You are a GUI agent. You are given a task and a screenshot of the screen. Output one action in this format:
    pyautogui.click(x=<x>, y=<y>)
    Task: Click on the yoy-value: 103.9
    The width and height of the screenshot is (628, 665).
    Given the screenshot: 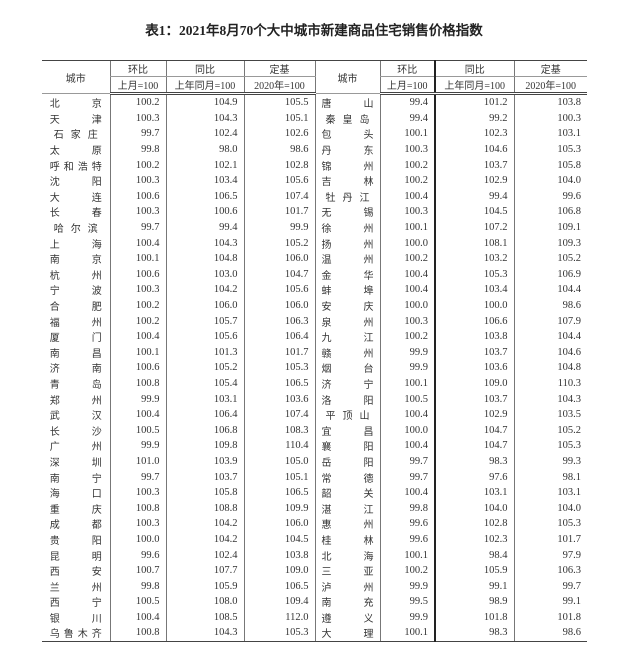 What is the action you would take?
    pyautogui.click(x=204, y=461)
    